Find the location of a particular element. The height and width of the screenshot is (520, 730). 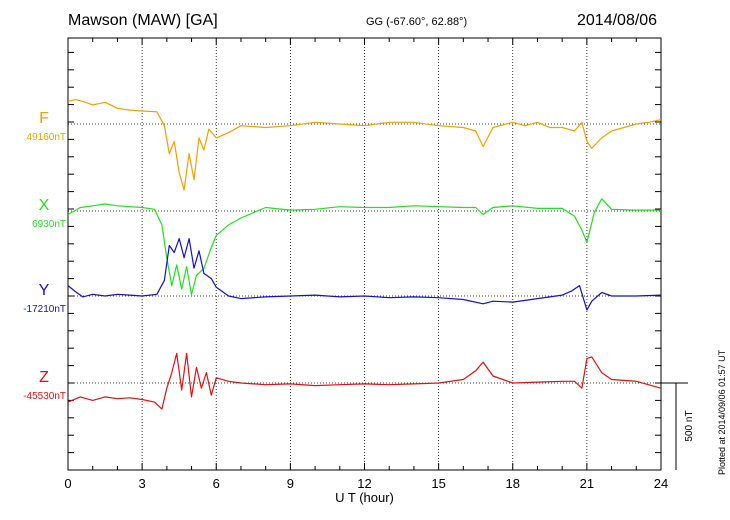

series-line-f is located at coordinates (364, 145).